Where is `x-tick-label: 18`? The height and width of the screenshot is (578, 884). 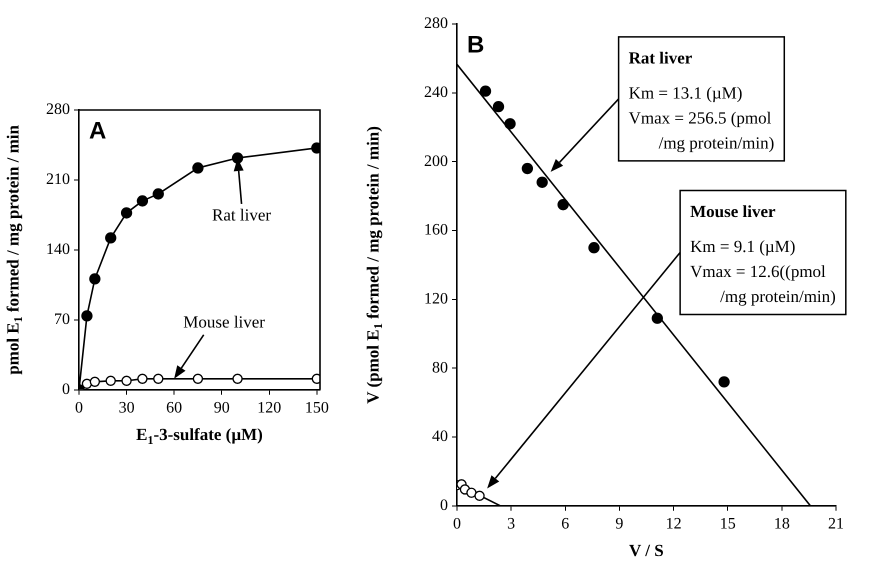
x-tick-label: 18 is located at coordinates (782, 524).